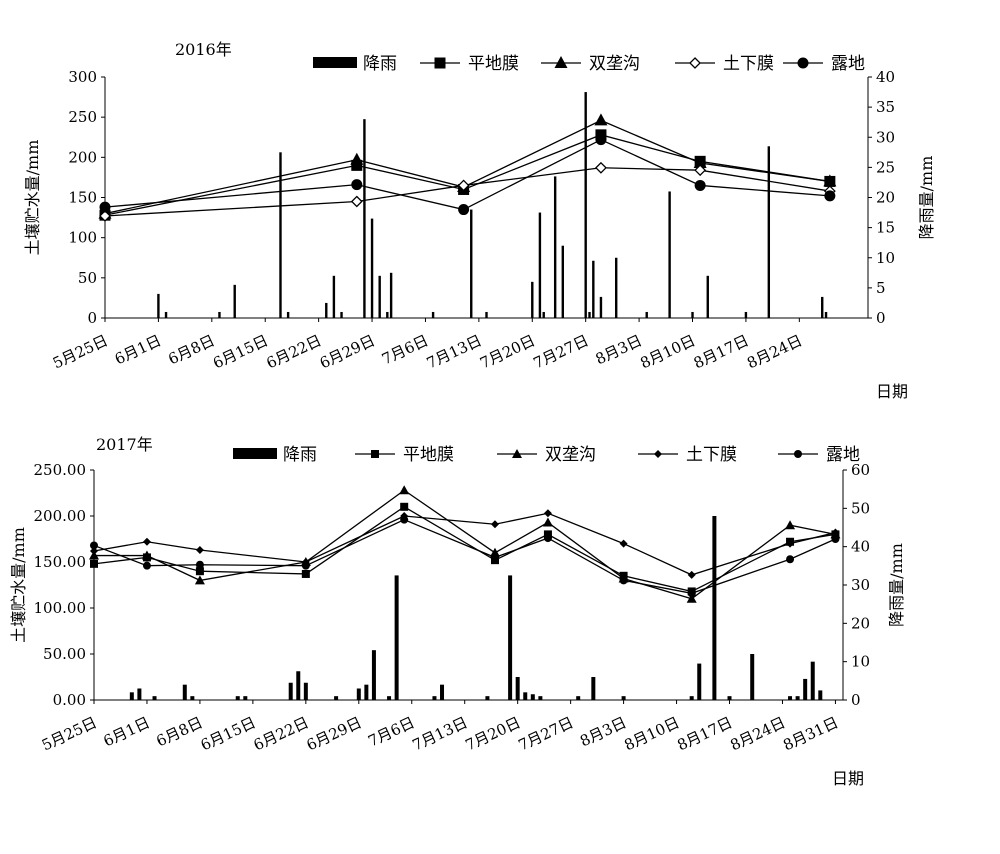 The image size is (1000, 854). I want to click on left-tick-label: 50, so click(87, 278).